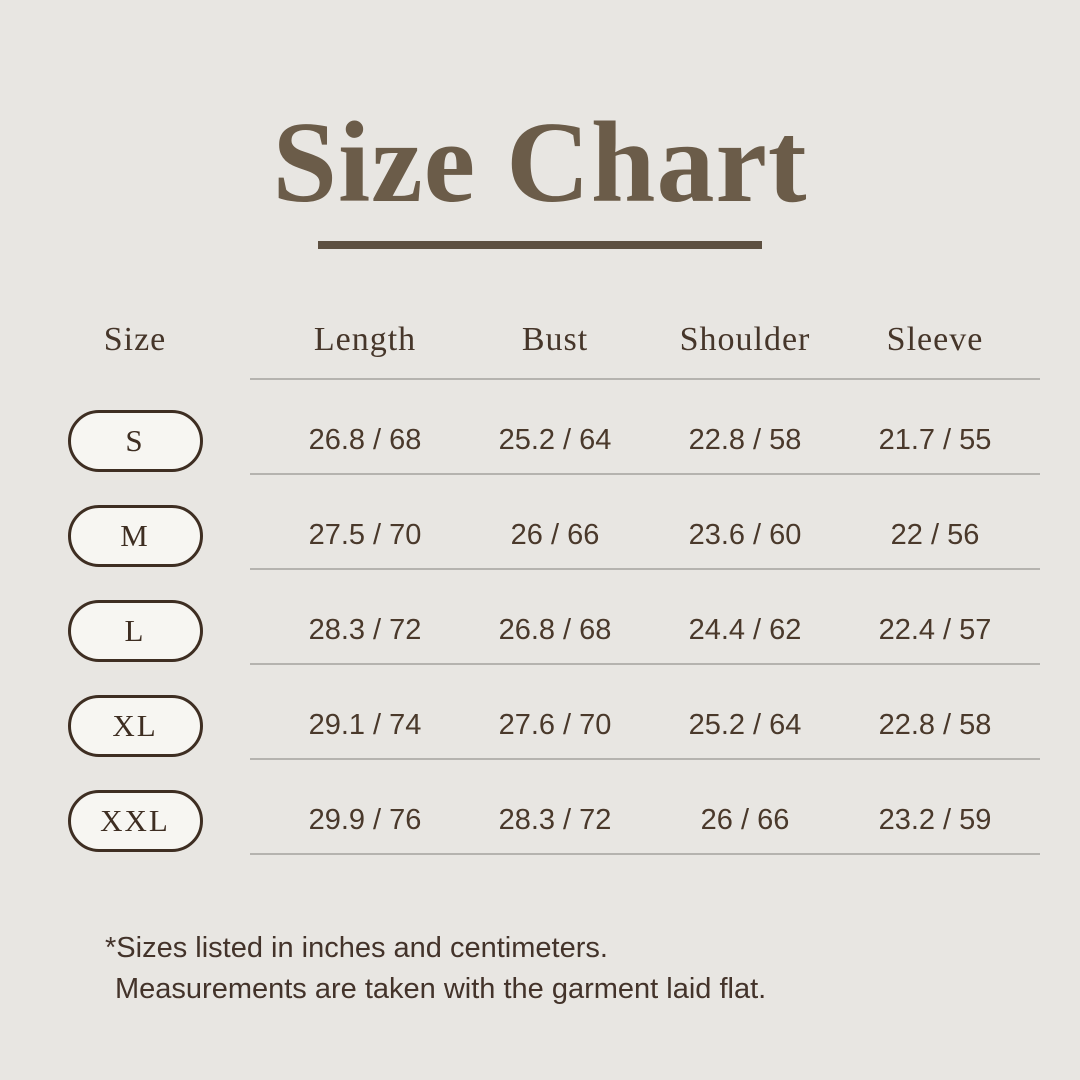 The height and width of the screenshot is (1080, 1080). Describe the element at coordinates (650, 725) in the screenshot. I see `measurement-cells: 29.1 / 74 27.6 / 70 25.2 / 64 22.8 / 58` at that location.